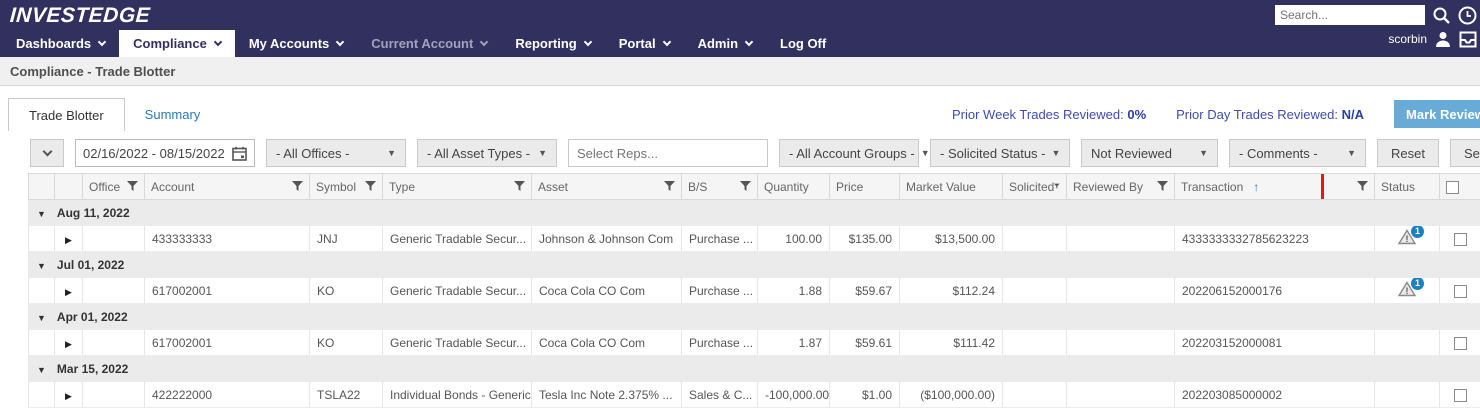  I want to click on cell-expand: ▶, so click(68, 342).